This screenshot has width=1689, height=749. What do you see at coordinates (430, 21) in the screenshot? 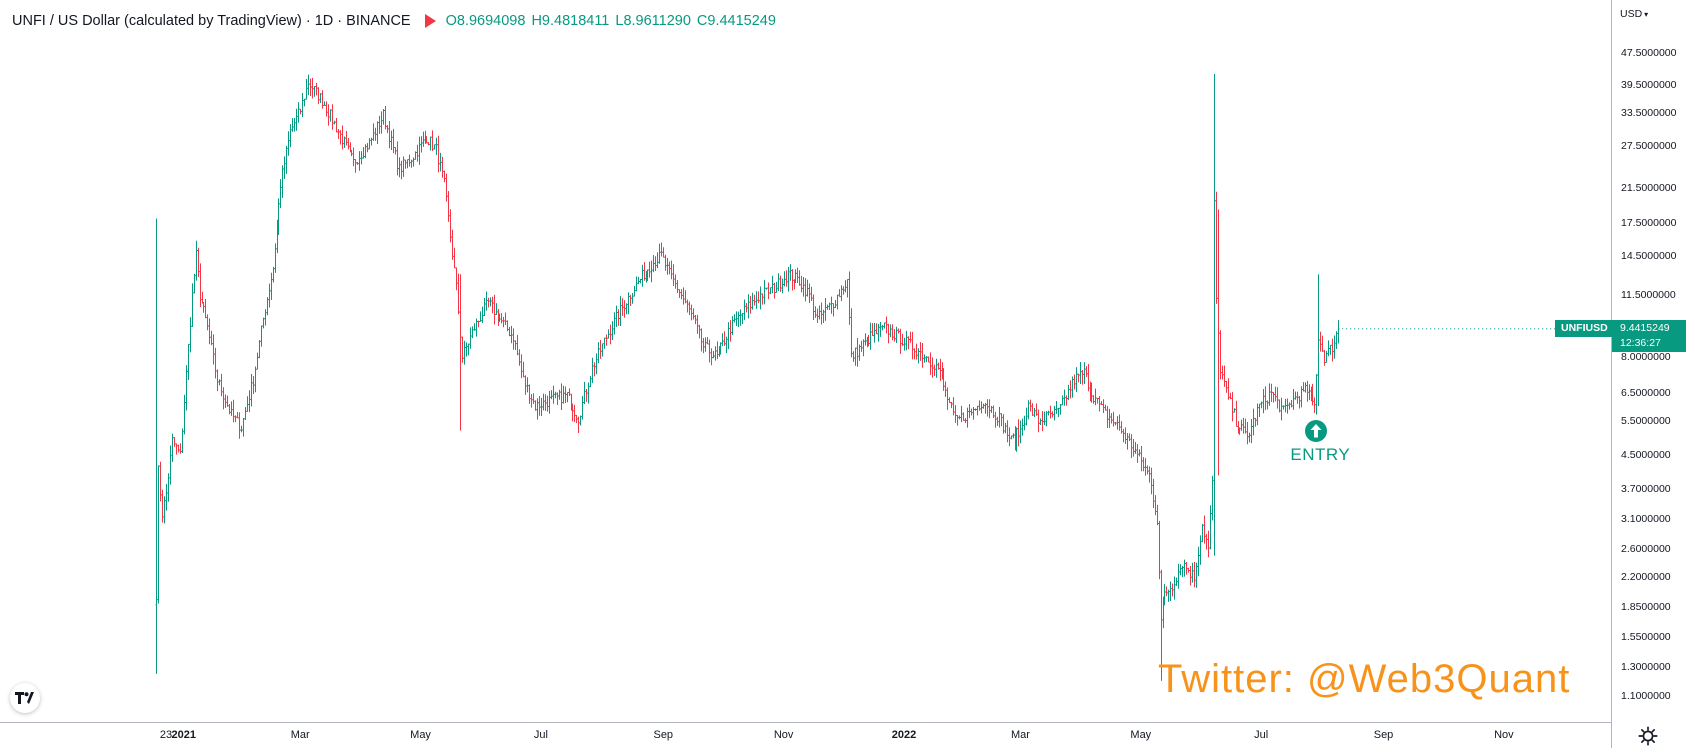
I see `flag-icon` at bounding box center [430, 21].